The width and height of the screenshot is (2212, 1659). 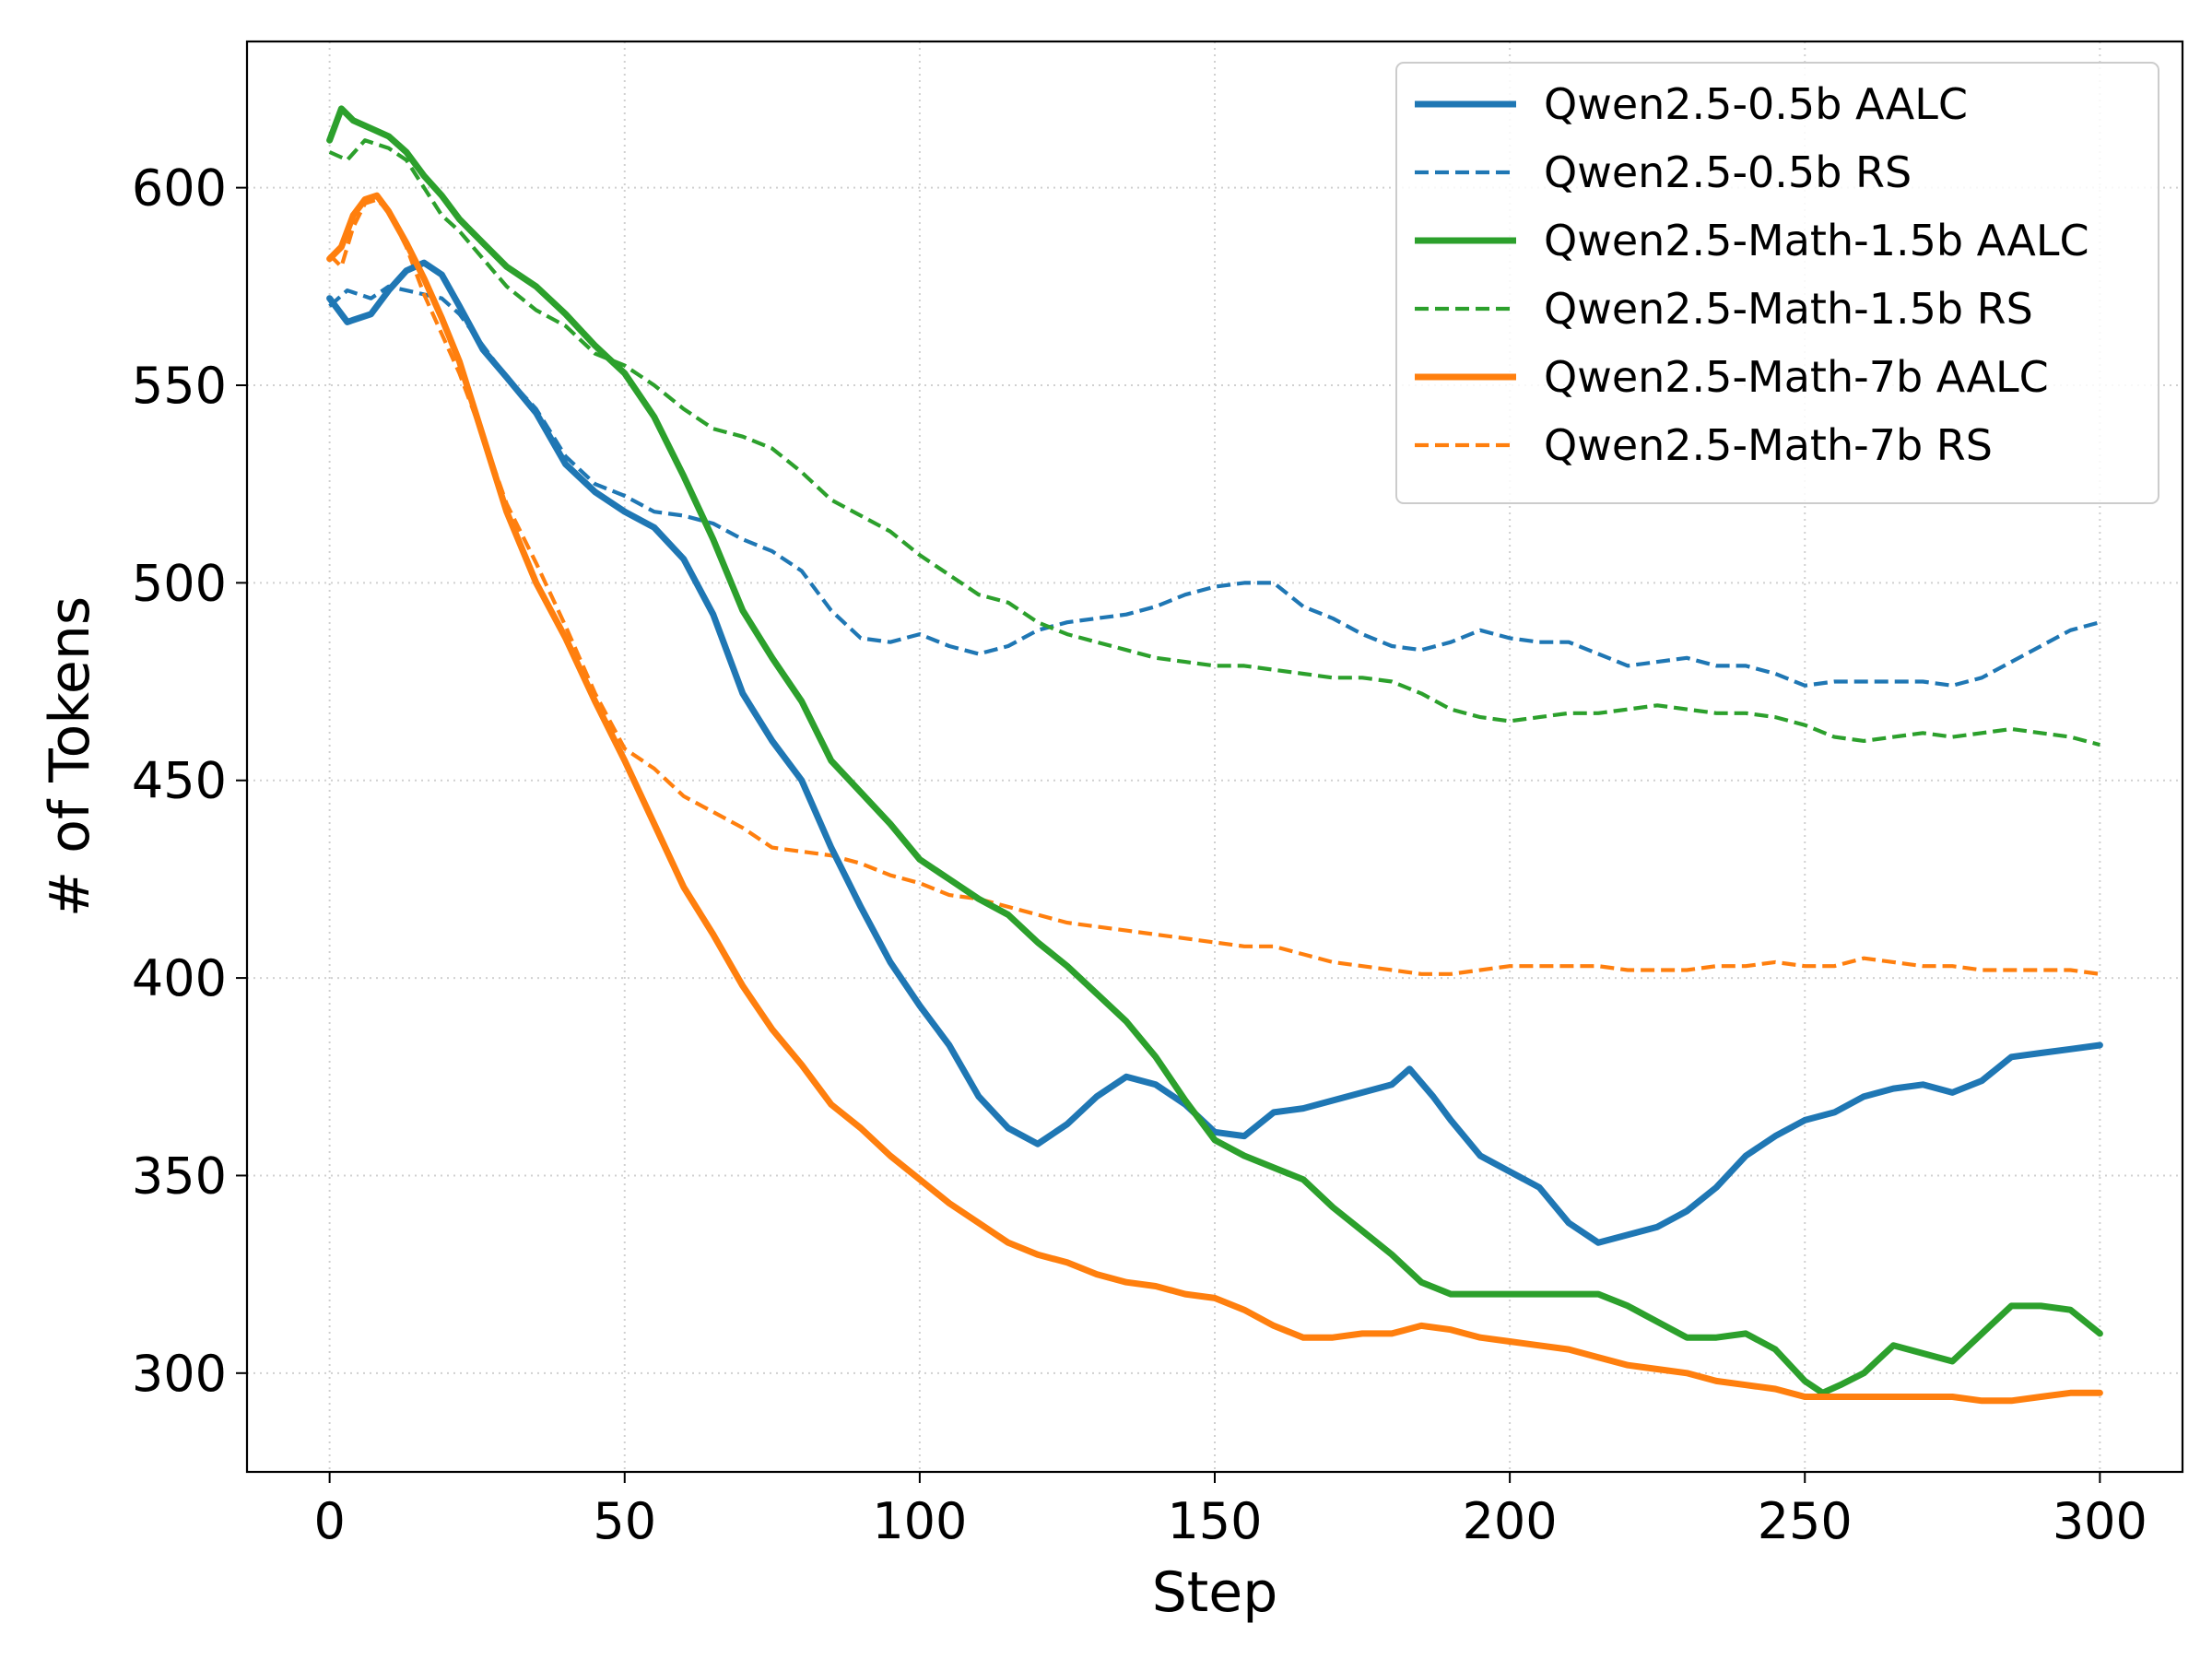 I want to click on y-tick-label: 350, so click(x=179, y=1176).